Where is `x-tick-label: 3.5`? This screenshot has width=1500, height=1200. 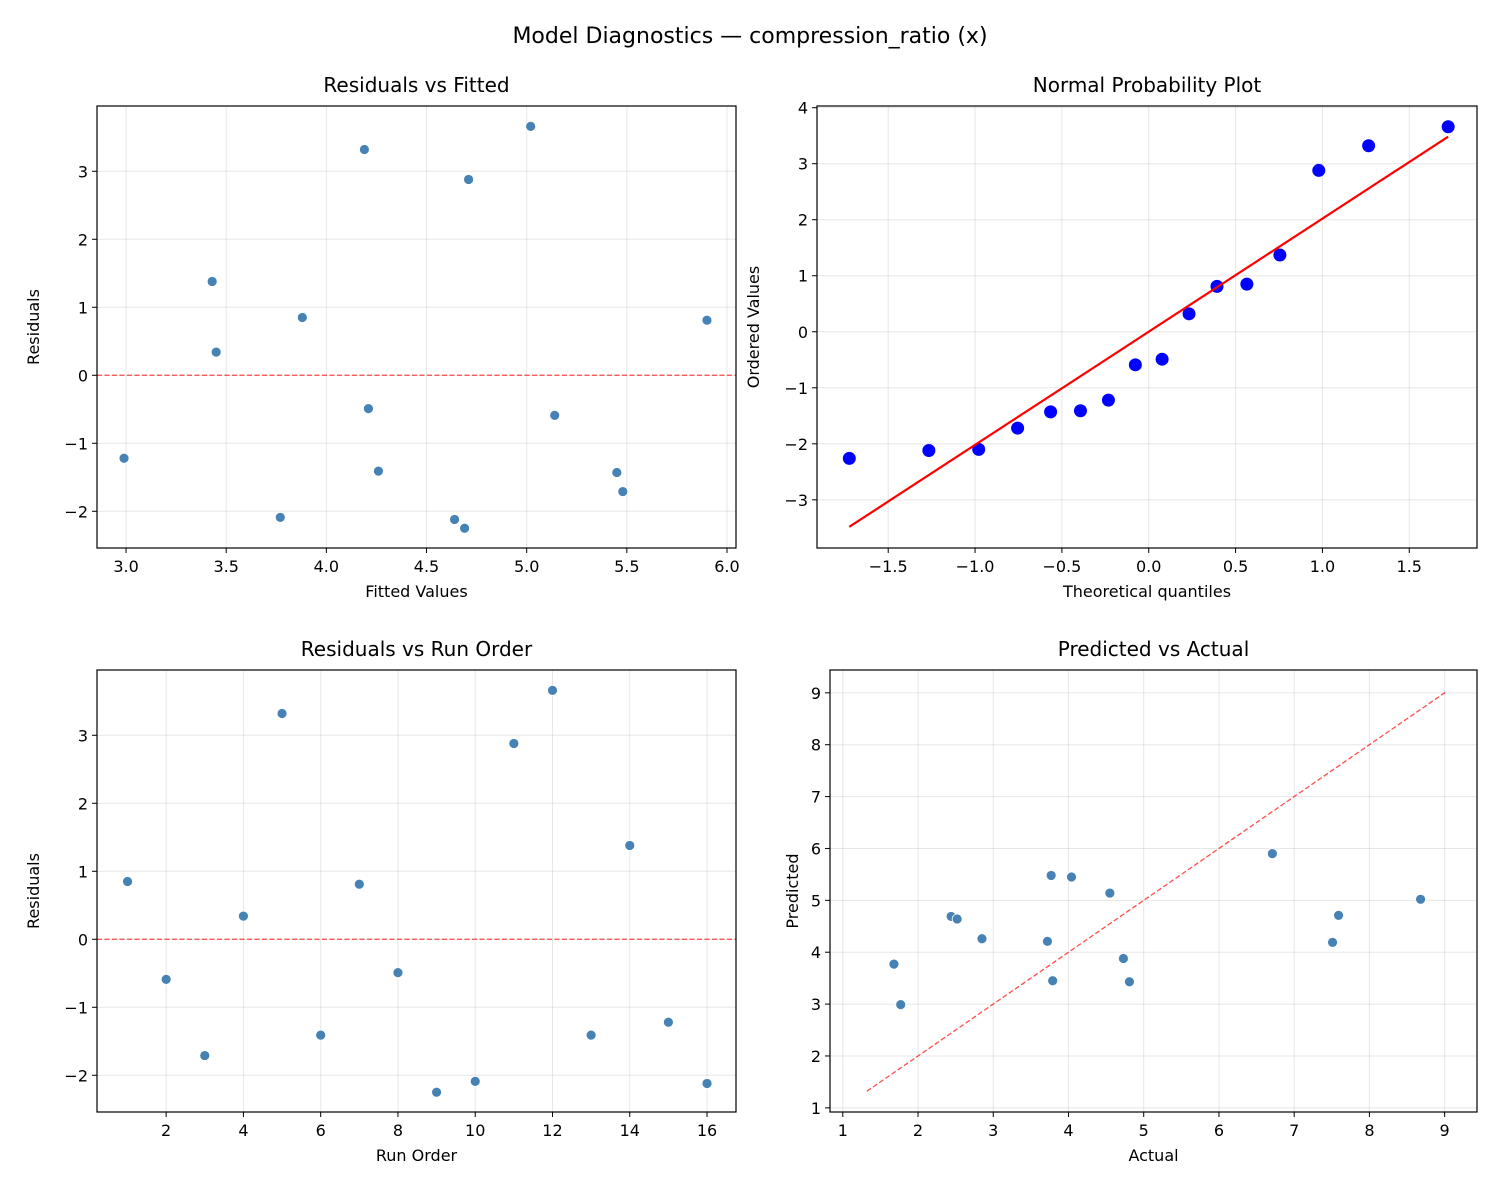 x-tick-label: 3.5 is located at coordinates (225, 566).